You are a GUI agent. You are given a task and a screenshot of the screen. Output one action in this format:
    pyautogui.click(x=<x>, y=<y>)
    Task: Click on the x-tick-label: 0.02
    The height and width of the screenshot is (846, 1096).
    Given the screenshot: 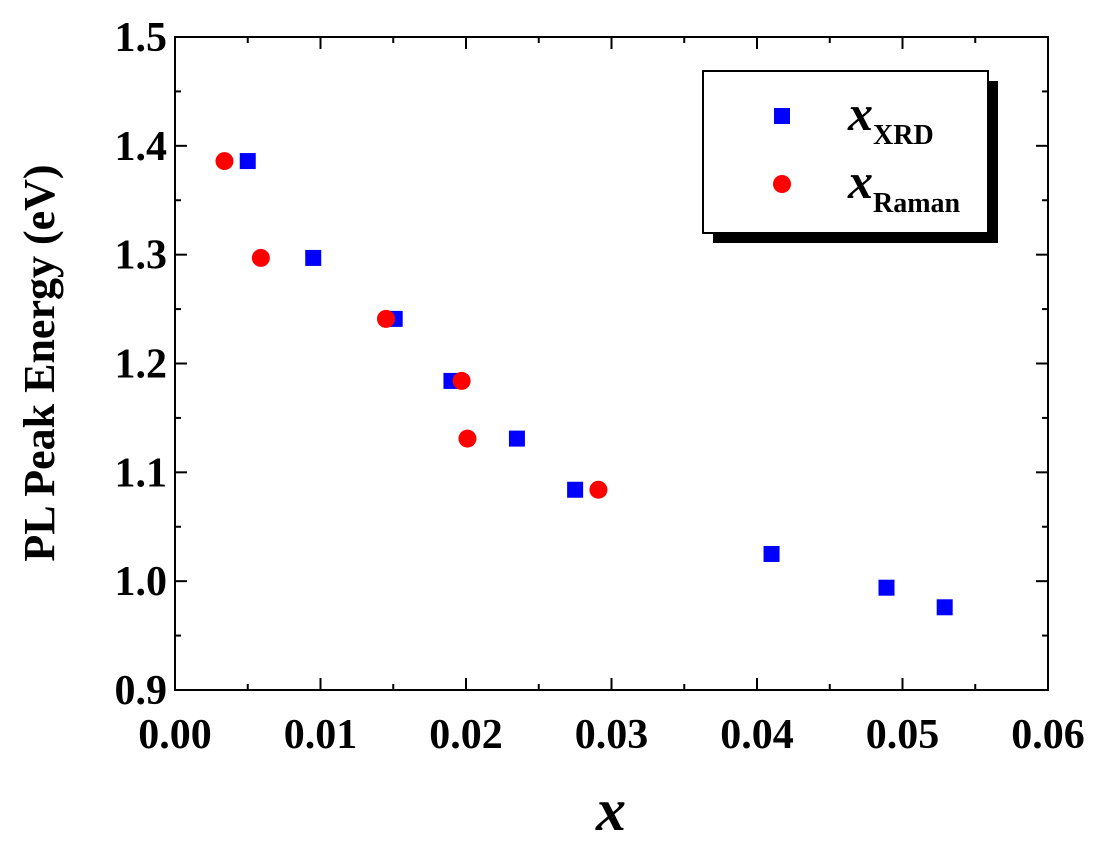 What is the action you would take?
    pyautogui.click(x=466, y=735)
    